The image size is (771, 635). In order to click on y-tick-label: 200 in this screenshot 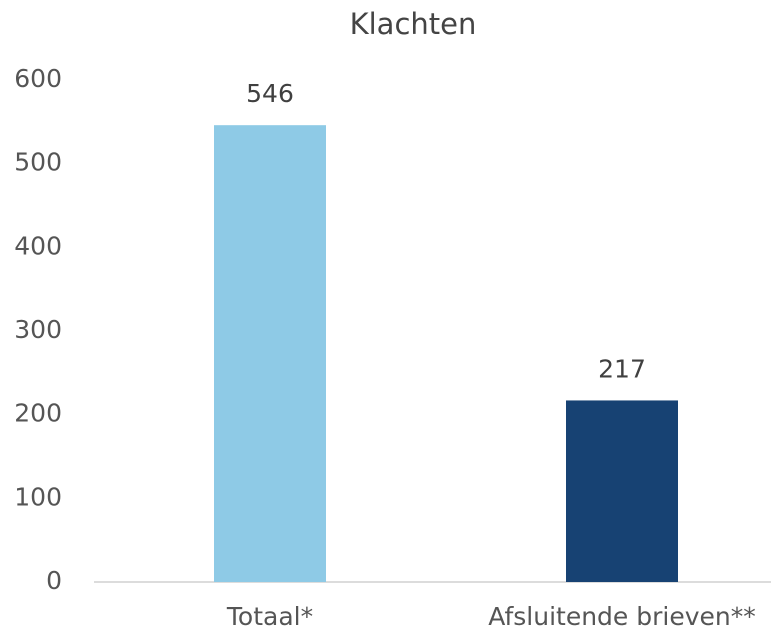, I will do `click(38, 413)`.